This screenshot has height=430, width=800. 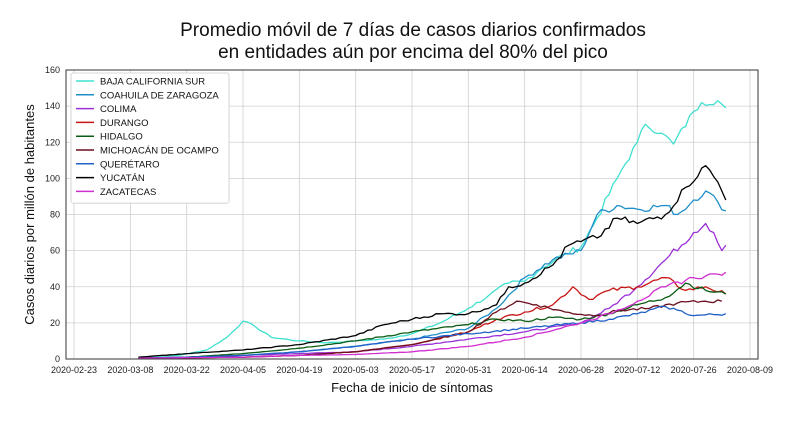 I want to click on x-tick-label: 2020-03-22, so click(x=187, y=370).